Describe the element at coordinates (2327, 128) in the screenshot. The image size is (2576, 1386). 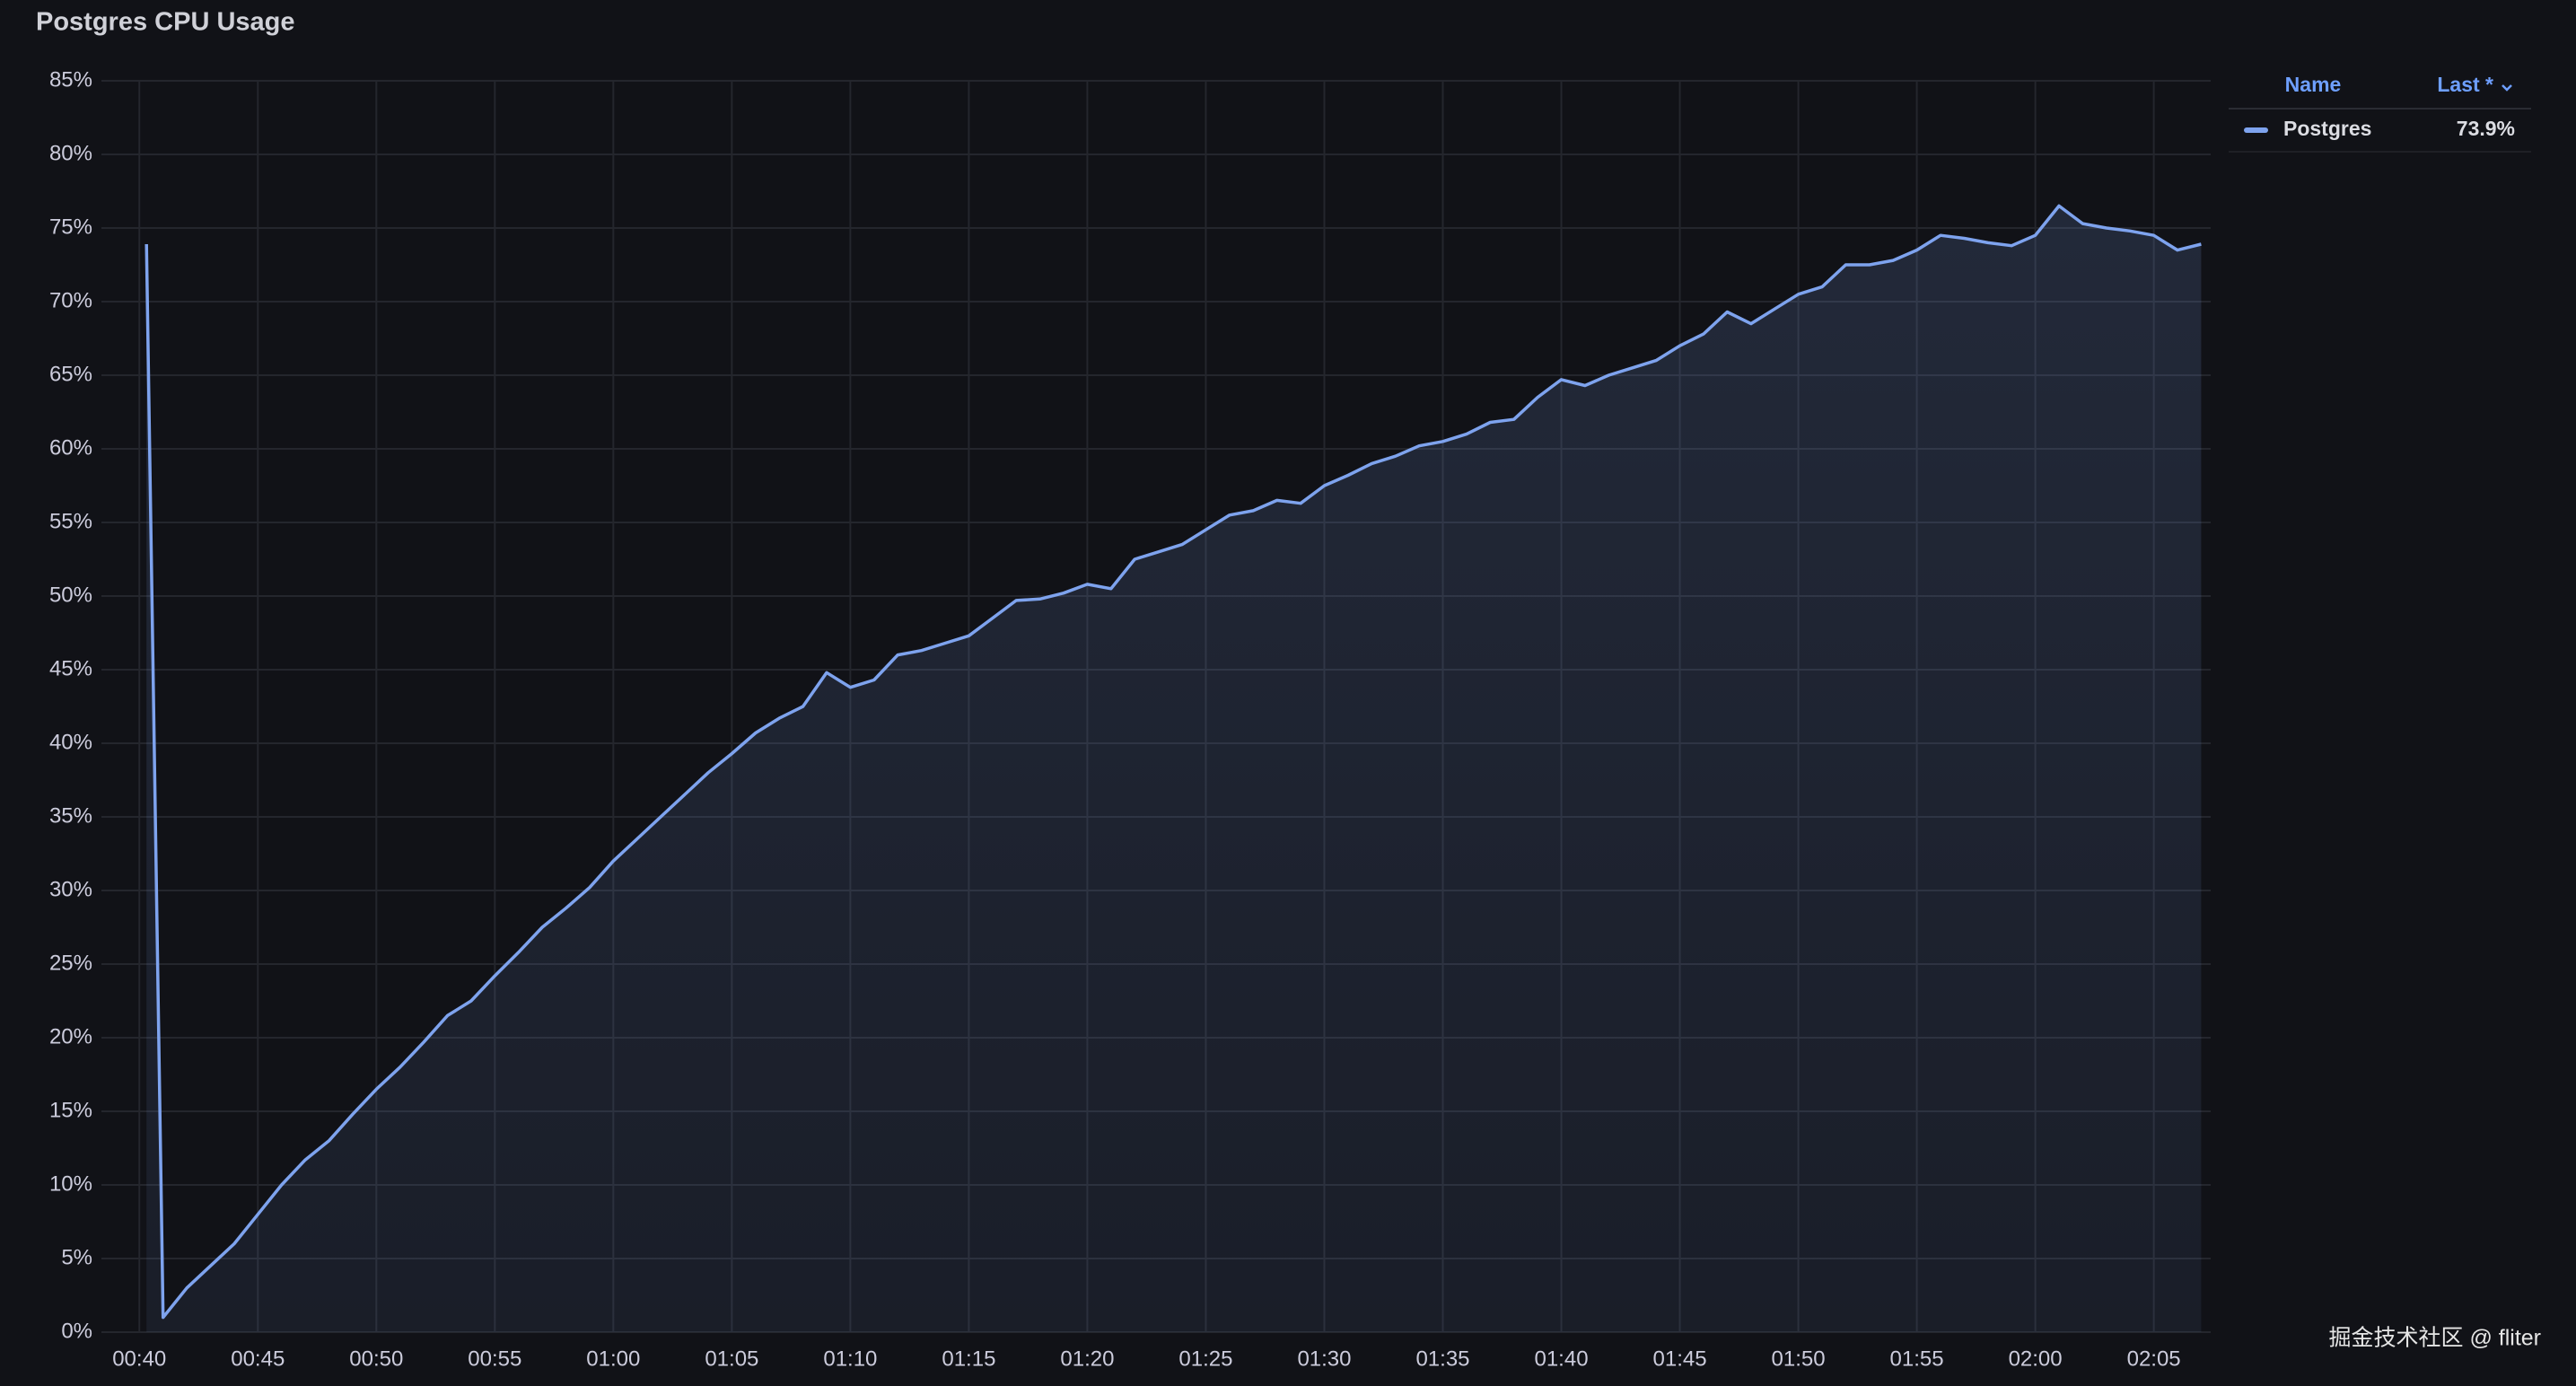
I see `legend-label: Postgres` at that location.